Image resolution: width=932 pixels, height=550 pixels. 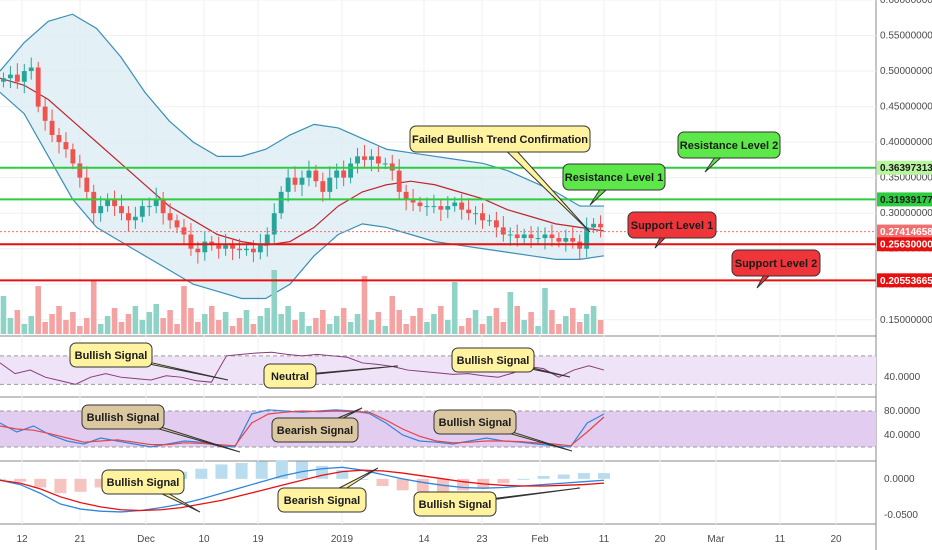 I want to click on price-tag: 0.25630000, so click(x=904, y=244).